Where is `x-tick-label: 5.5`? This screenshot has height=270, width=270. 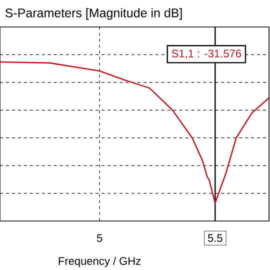
x-tick-label: 5.5 is located at coordinates (215, 238).